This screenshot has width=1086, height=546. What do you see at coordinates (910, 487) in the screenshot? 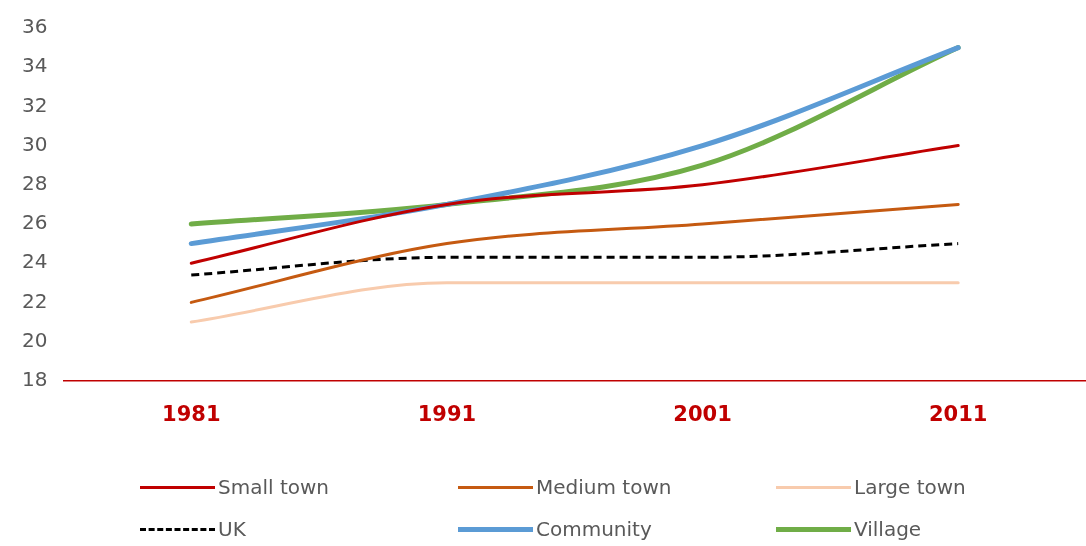
I see `legend-label: Large town` at bounding box center [910, 487].